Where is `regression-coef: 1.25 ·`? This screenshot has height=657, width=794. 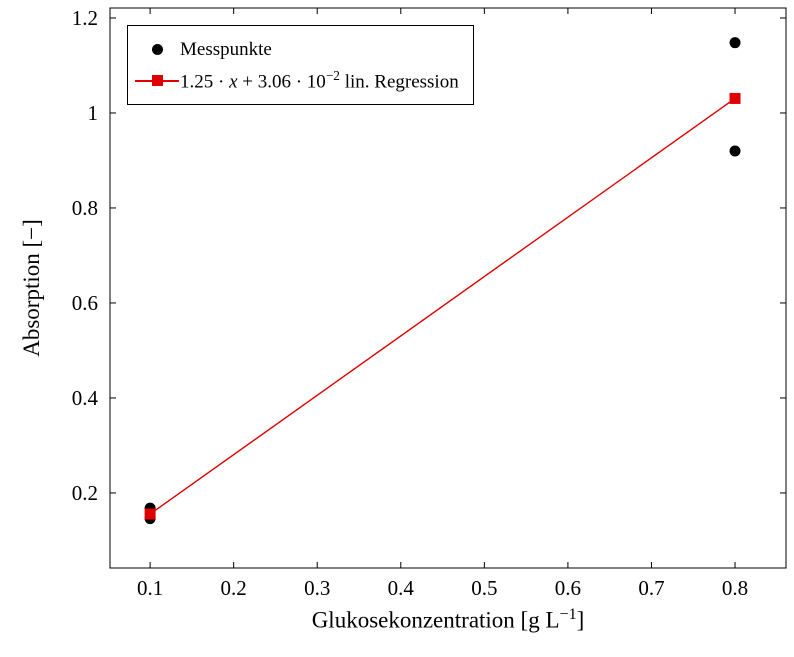
regression-coef: 1.25 · is located at coordinates (205, 82).